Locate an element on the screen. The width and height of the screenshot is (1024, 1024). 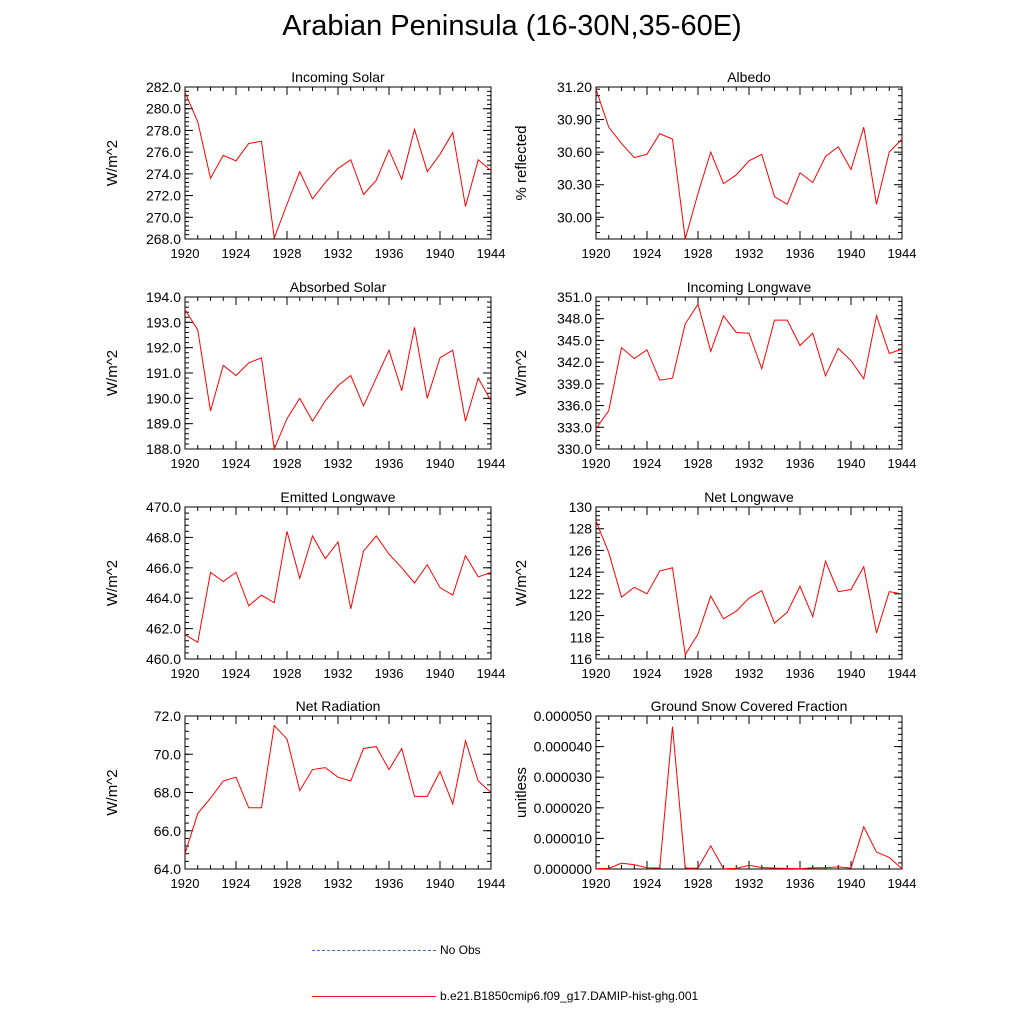
y-tick-label: 342.0 is located at coordinates (574, 362).